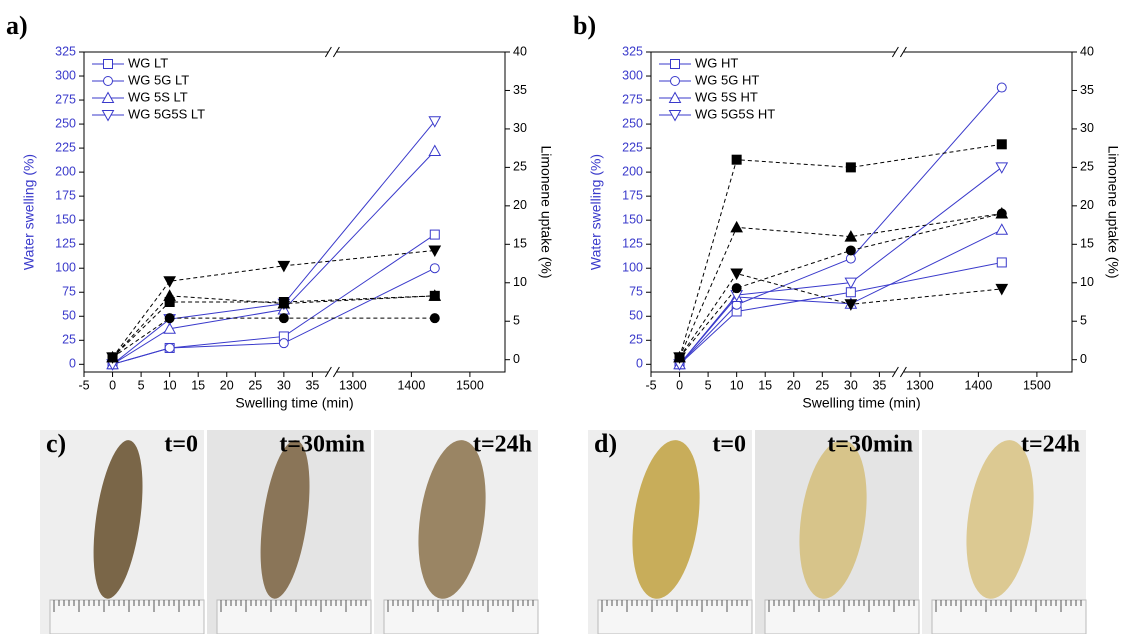 The width and height of the screenshot is (1132, 639). What do you see at coordinates (69, 340) in the screenshot?
I see `y-tick-label: 25` at bounding box center [69, 340].